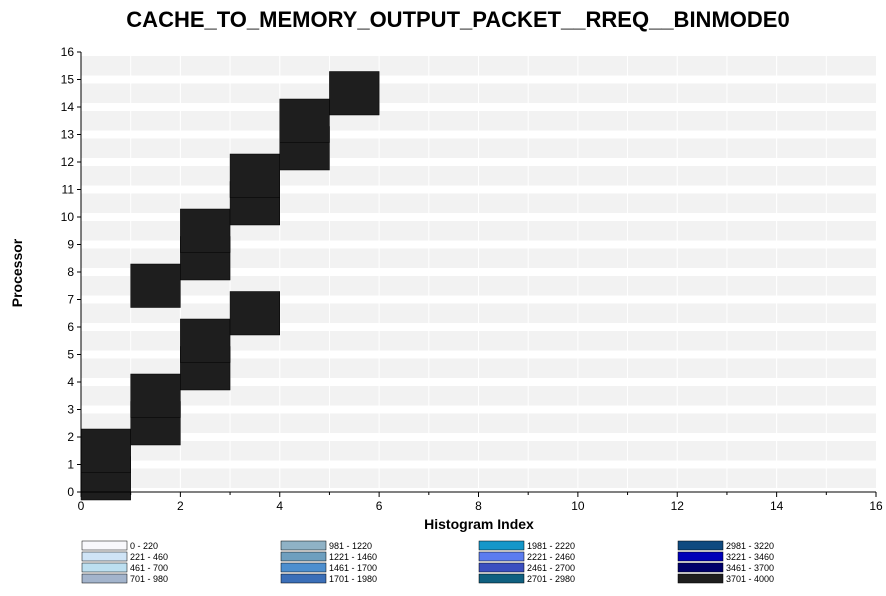  Describe the element at coordinates (750, 546) in the screenshot. I see `legend-label: 2981 - 3220` at that location.